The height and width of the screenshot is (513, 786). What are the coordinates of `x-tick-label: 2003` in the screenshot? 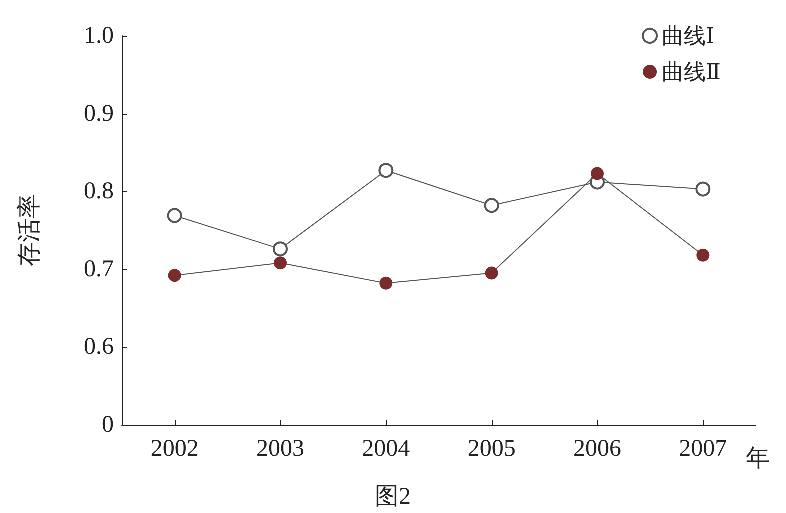 It's located at (280, 449).